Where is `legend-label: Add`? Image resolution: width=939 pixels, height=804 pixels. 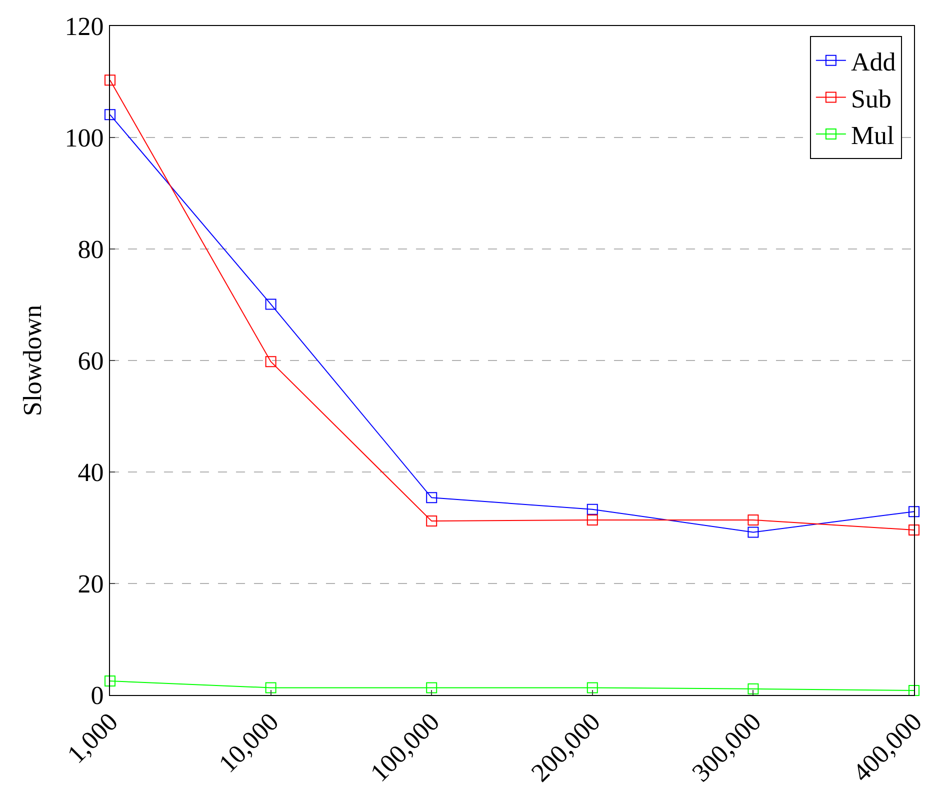 legend-label: Add is located at coordinates (873, 62).